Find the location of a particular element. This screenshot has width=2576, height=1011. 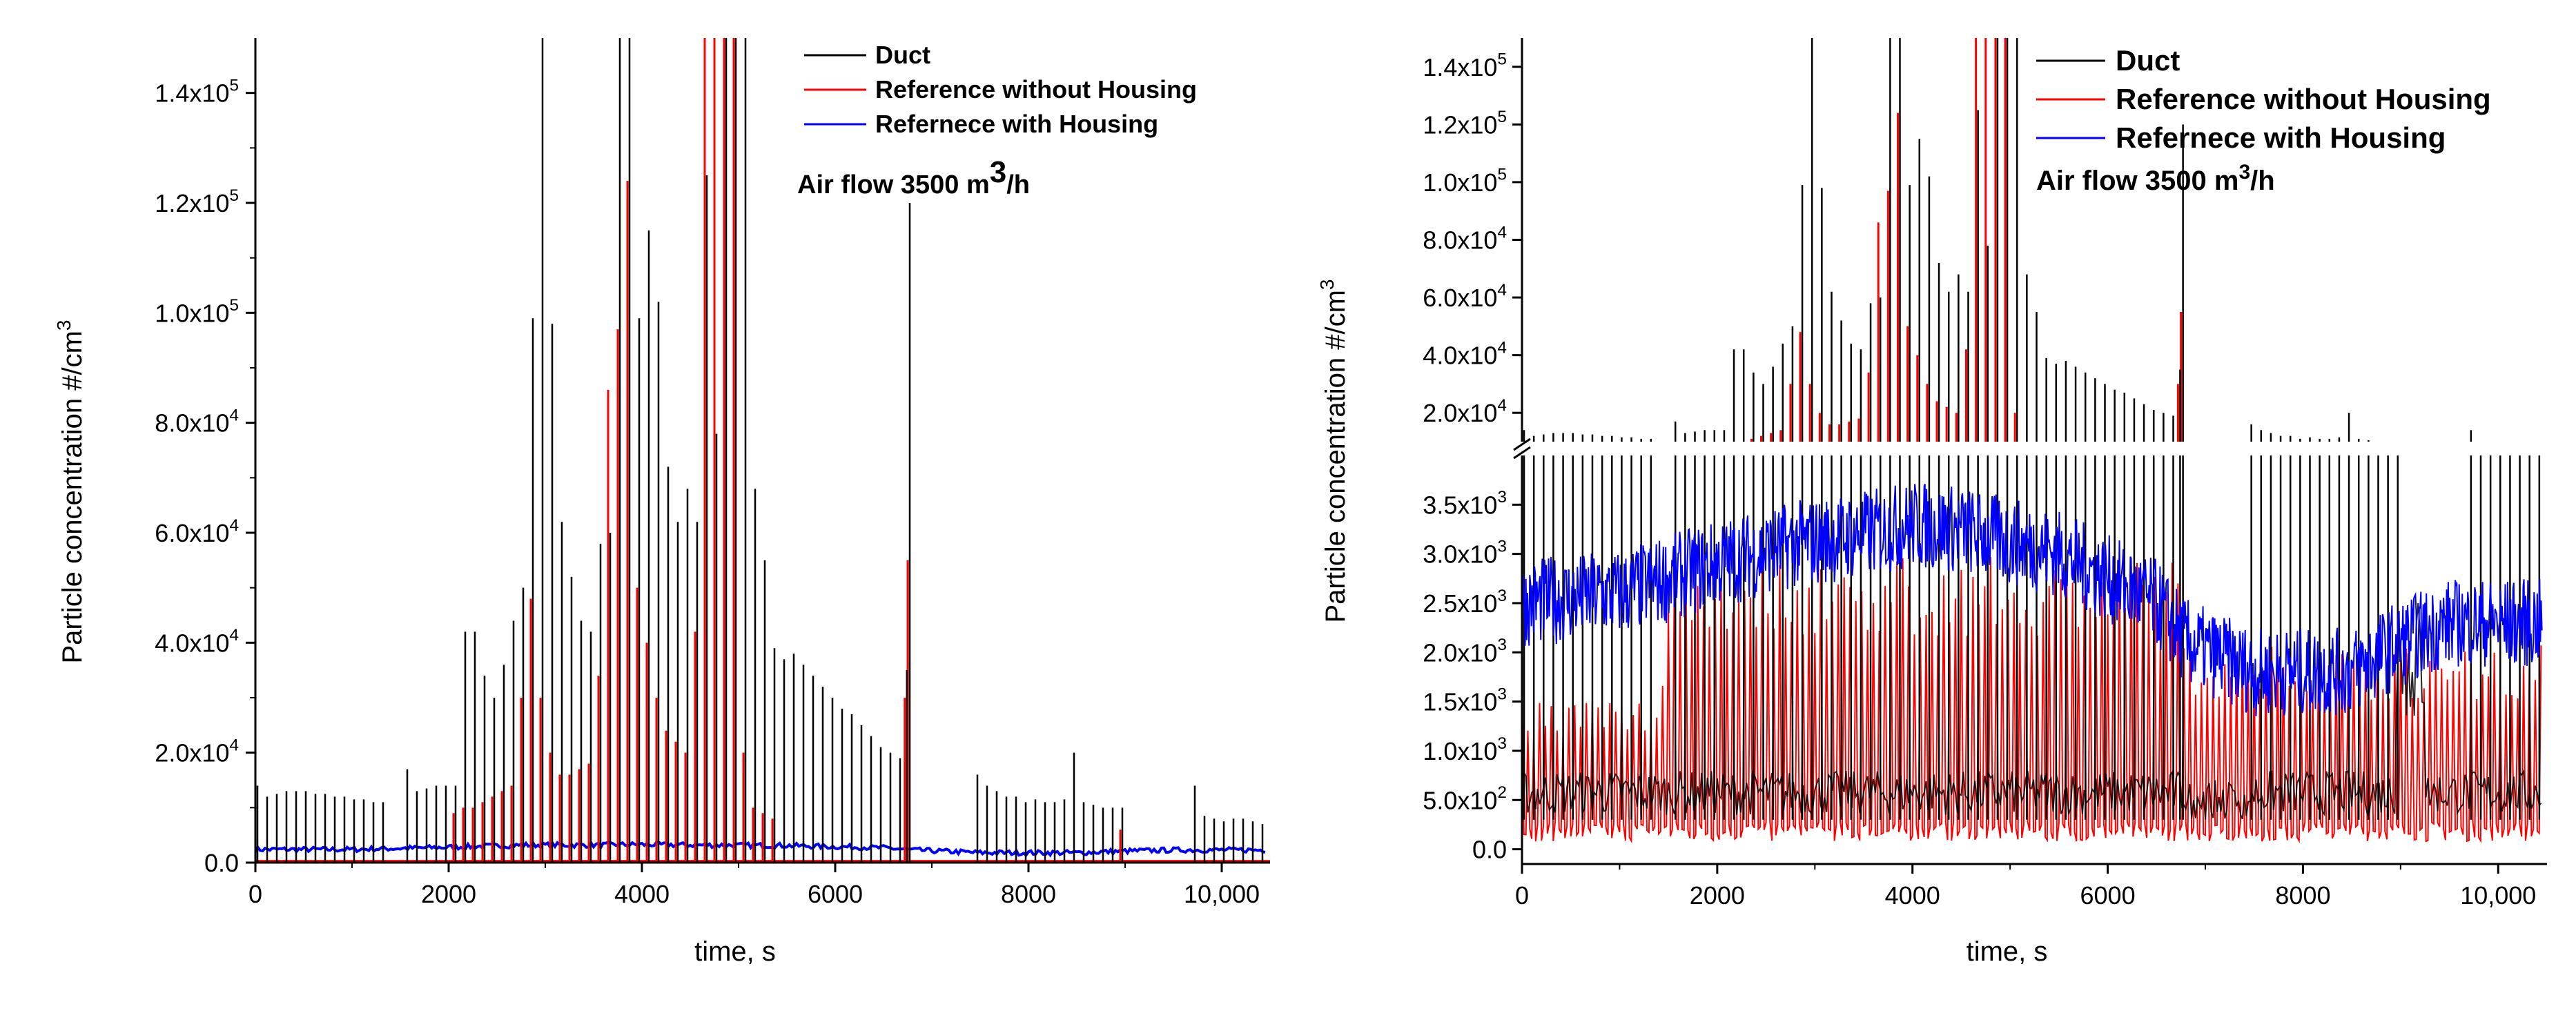

y-tick-label: 1.5x10³ is located at coordinates (1465, 700).